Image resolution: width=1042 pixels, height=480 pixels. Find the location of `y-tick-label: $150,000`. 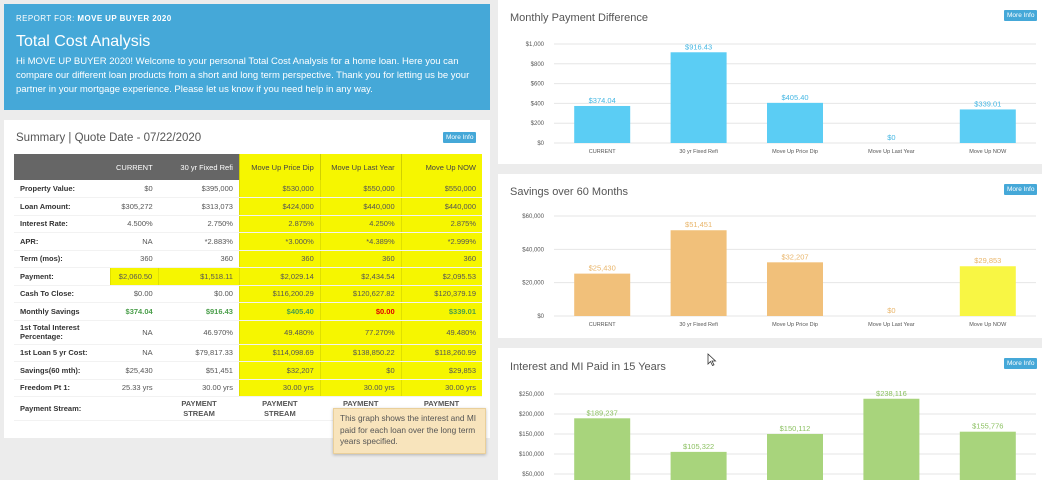

y-tick-label: $150,000 is located at coordinates (532, 435).